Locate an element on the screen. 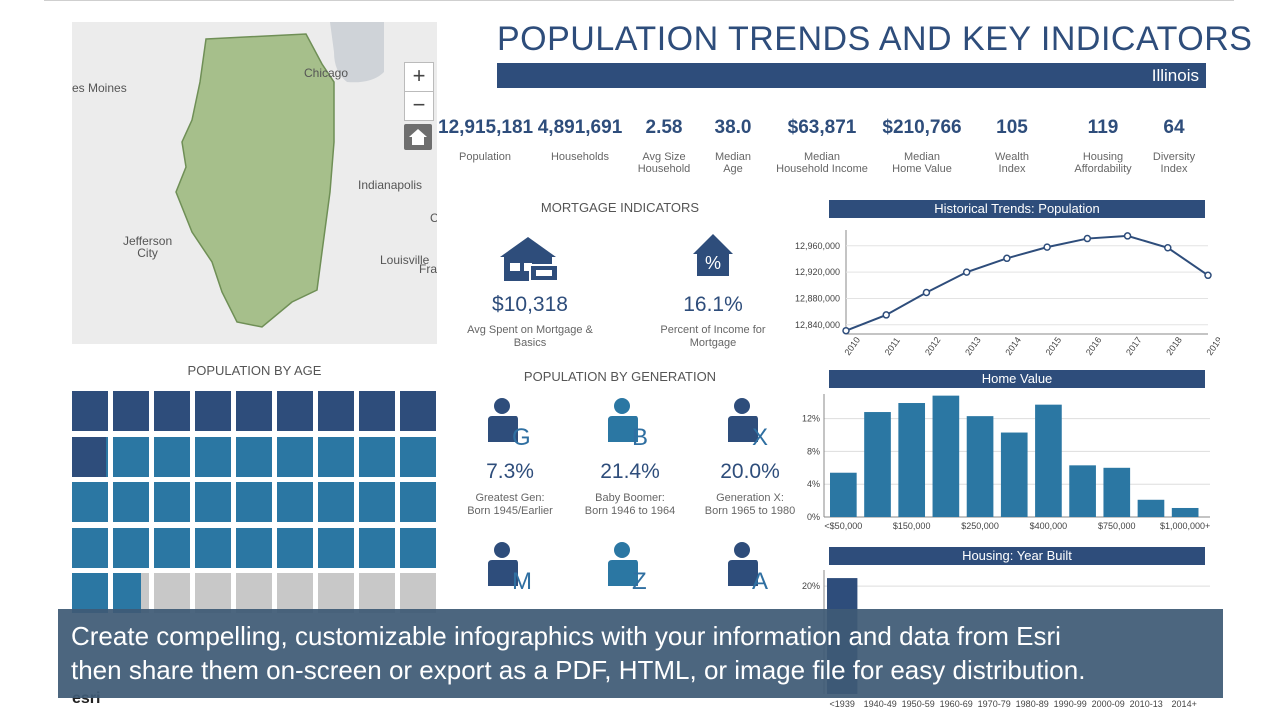 This screenshot has height=720, width=1280. person-icon: Z is located at coordinates (630, 570).